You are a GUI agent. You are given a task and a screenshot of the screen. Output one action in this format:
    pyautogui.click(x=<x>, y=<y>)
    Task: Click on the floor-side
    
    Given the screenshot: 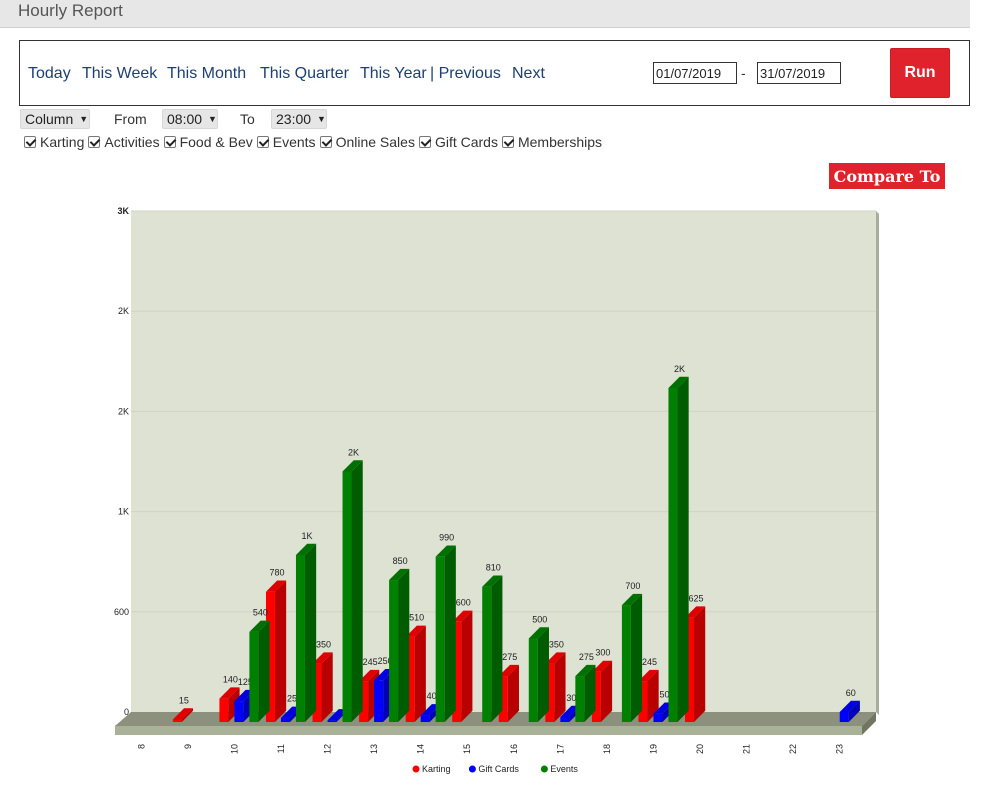 What is the action you would take?
    pyautogui.click(x=869, y=723)
    